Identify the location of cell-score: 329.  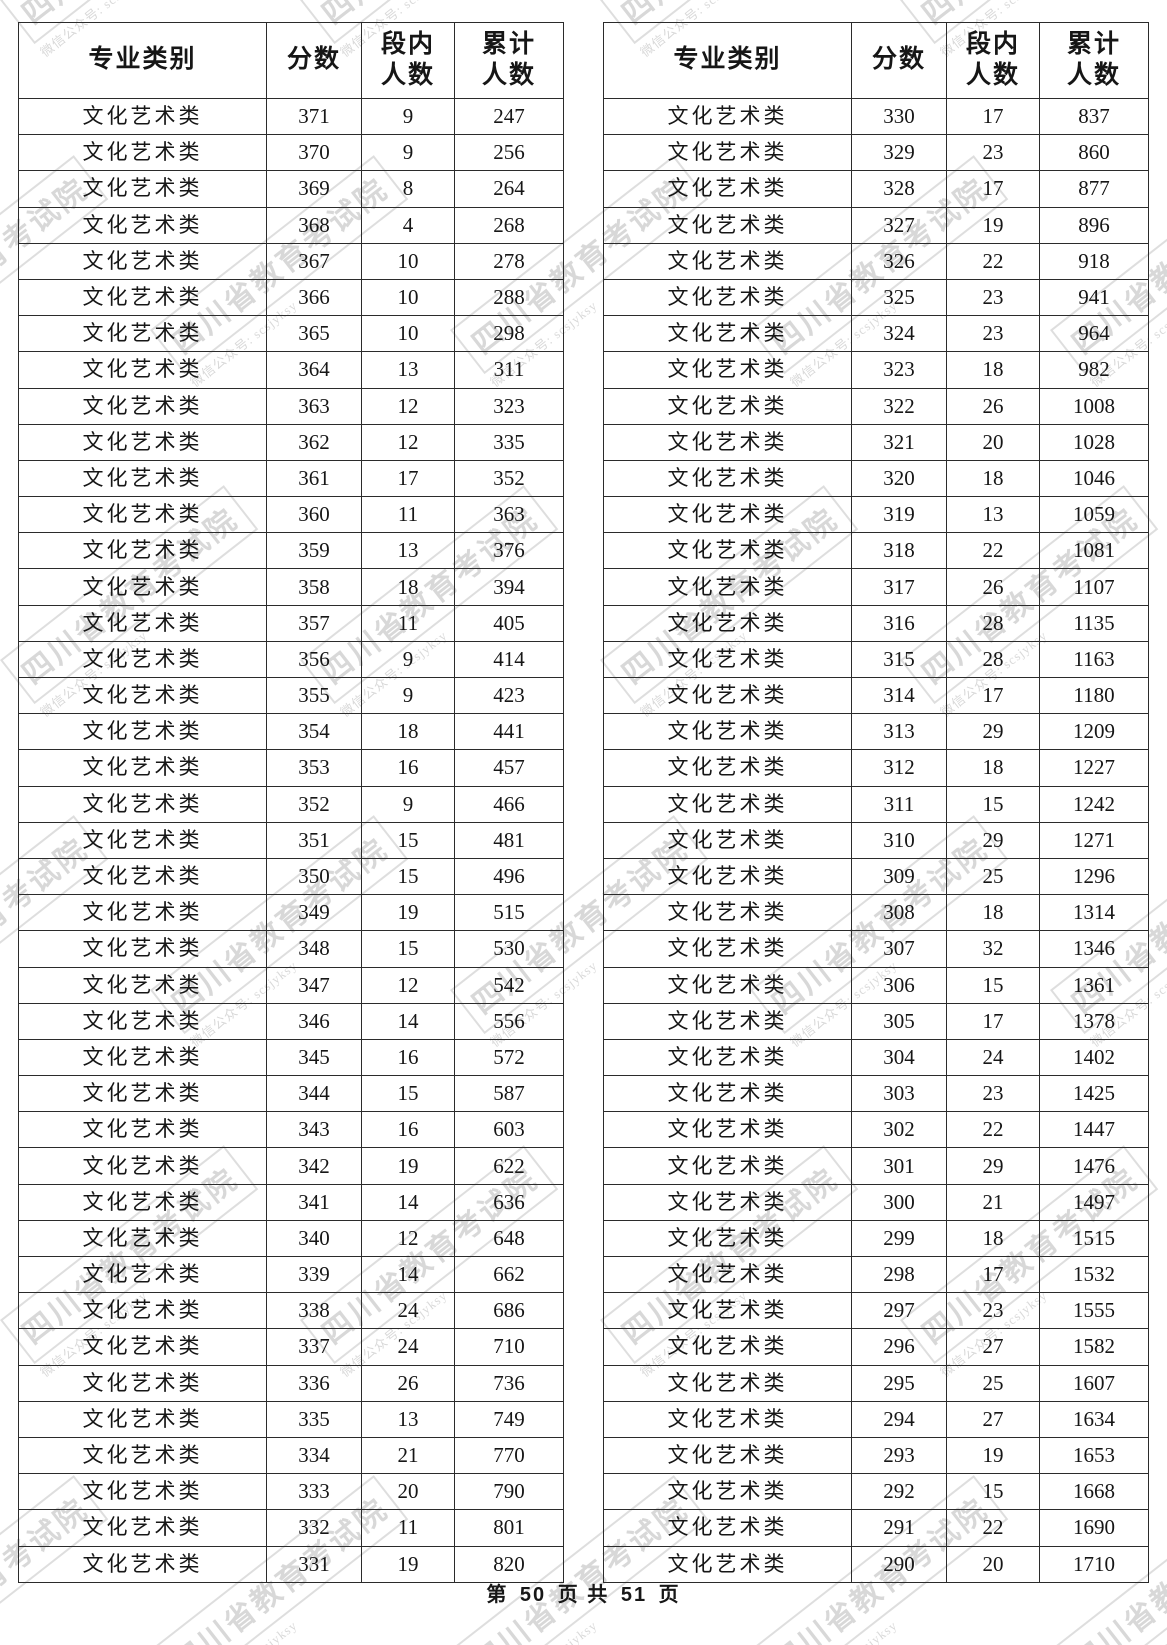
(899, 153).